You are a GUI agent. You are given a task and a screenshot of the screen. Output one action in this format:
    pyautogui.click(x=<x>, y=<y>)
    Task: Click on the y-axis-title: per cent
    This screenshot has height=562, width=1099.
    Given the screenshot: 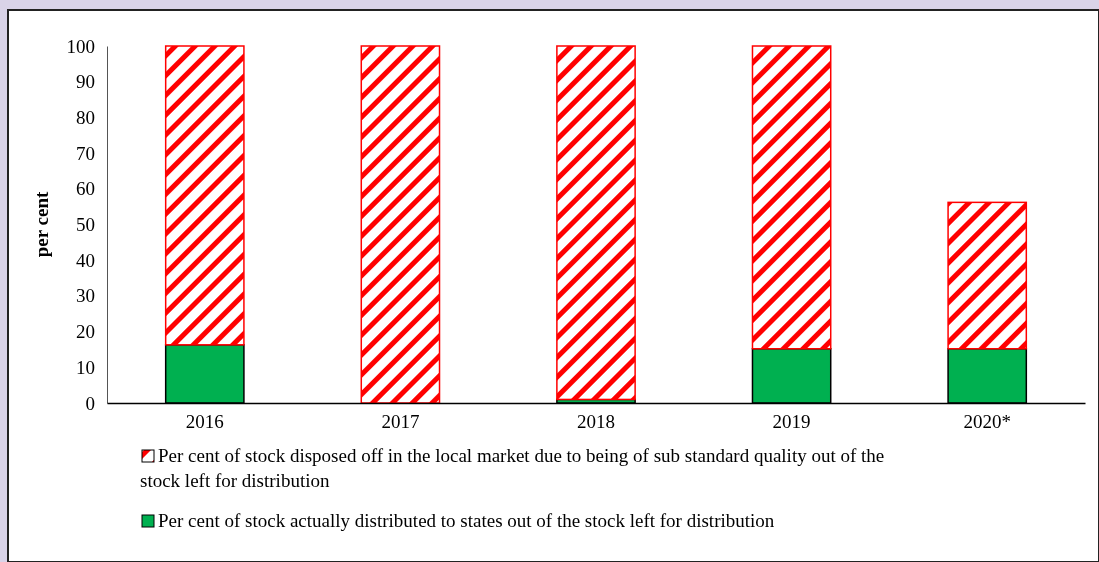 What is the action you would take?
    pyautogui.click(x=41, y=224)
    